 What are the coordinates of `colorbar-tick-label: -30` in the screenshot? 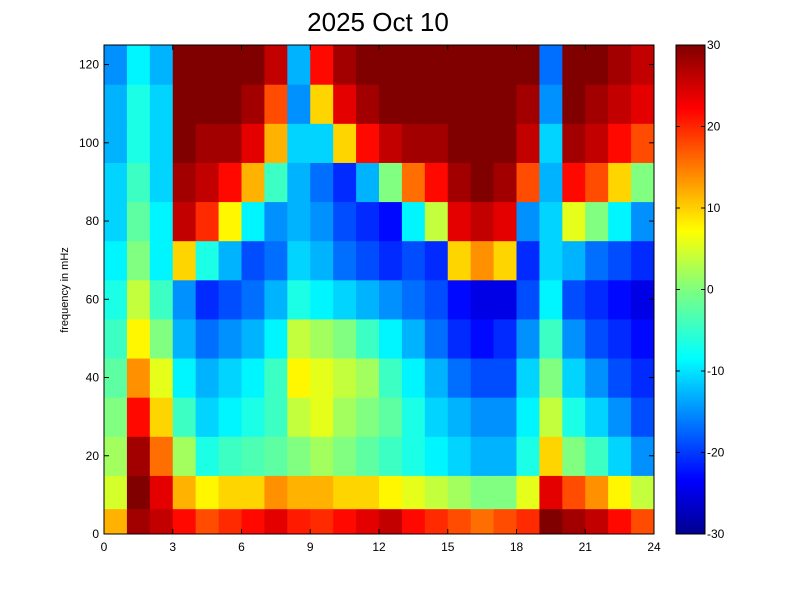 It's located at (716, 534).